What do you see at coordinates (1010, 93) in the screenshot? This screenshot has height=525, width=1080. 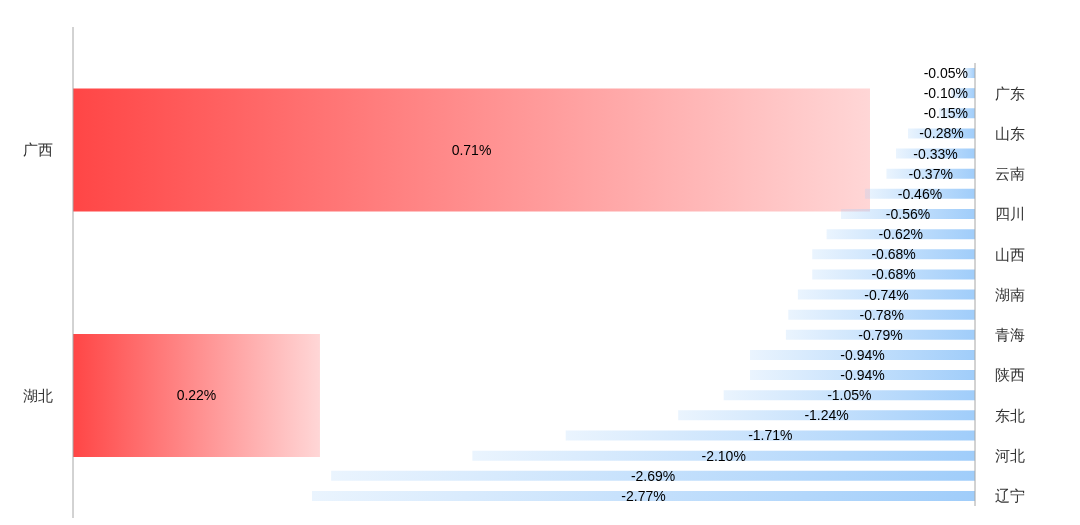 I see `y-tick-label: 广东` at bounding box center [1010, 93].